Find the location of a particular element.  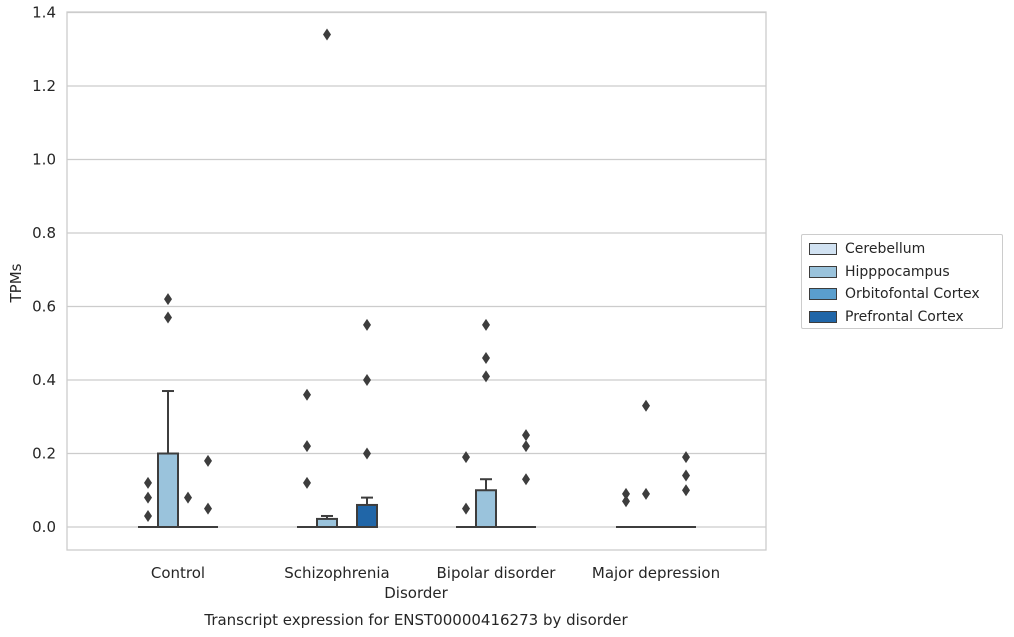

legend-item: Hipppocampus is located at coordinates (879, 272).